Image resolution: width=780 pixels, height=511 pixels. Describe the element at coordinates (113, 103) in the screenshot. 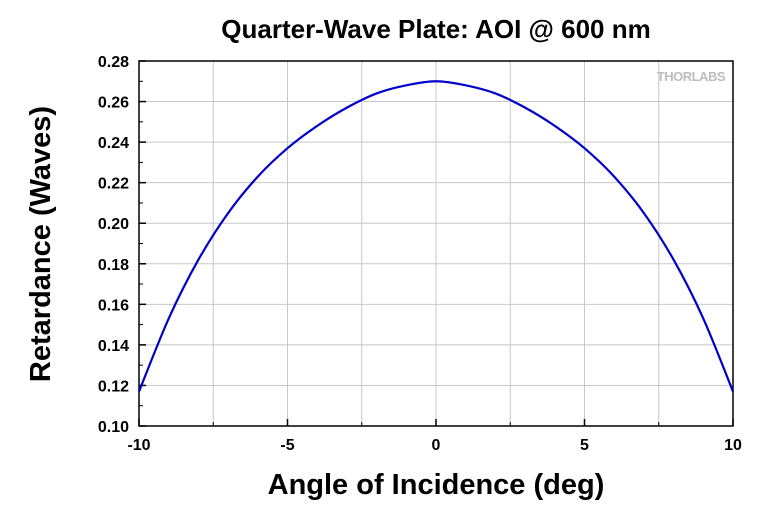

I see `y-tick-label: 0.26` at that location.